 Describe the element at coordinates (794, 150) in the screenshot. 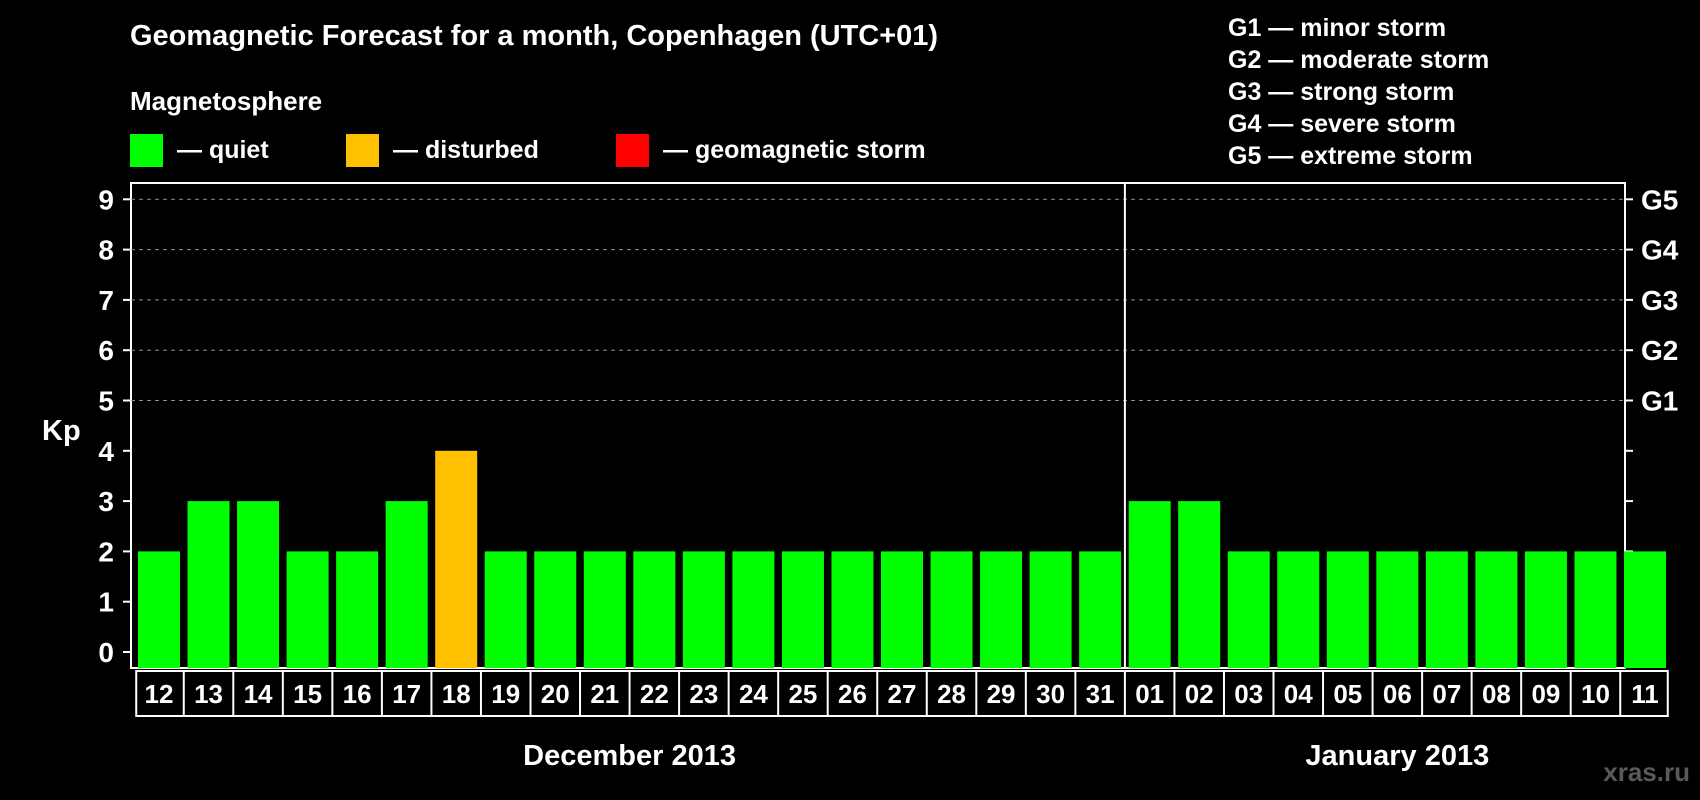

I see `legend-label-storm: — geomagnetic storm` at that location.